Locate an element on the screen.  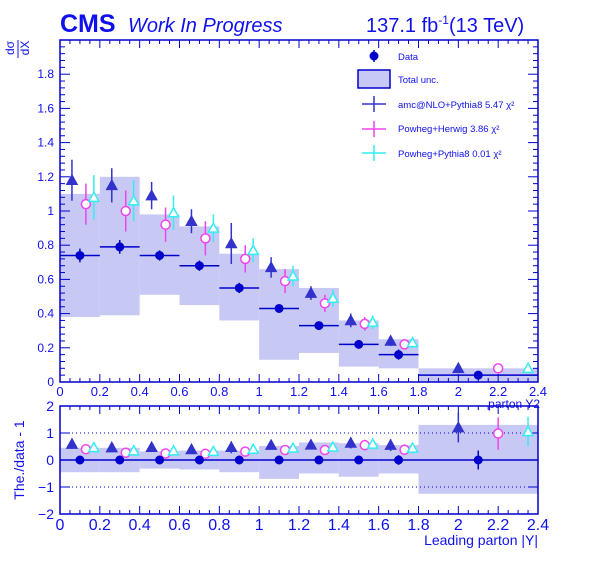
legend-entry-powheg-pythia: Powheg+Pythia8 0.01 χ² is located at coordinates (431, 153).